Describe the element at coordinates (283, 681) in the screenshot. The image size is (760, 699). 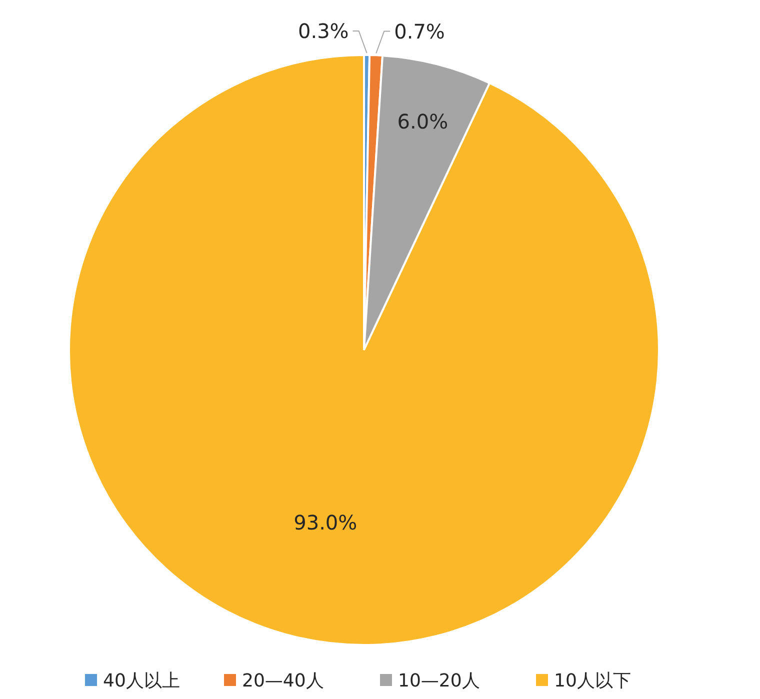
I see `legend-label: 20—40人` at that location.